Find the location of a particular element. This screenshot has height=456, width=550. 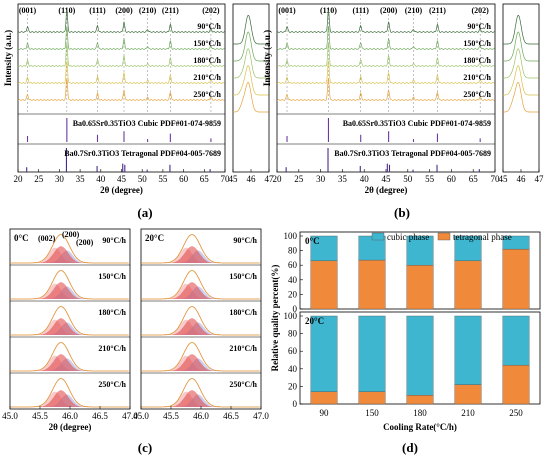

inset-x-tick-label: 45 is located at coordinates (504, 179).